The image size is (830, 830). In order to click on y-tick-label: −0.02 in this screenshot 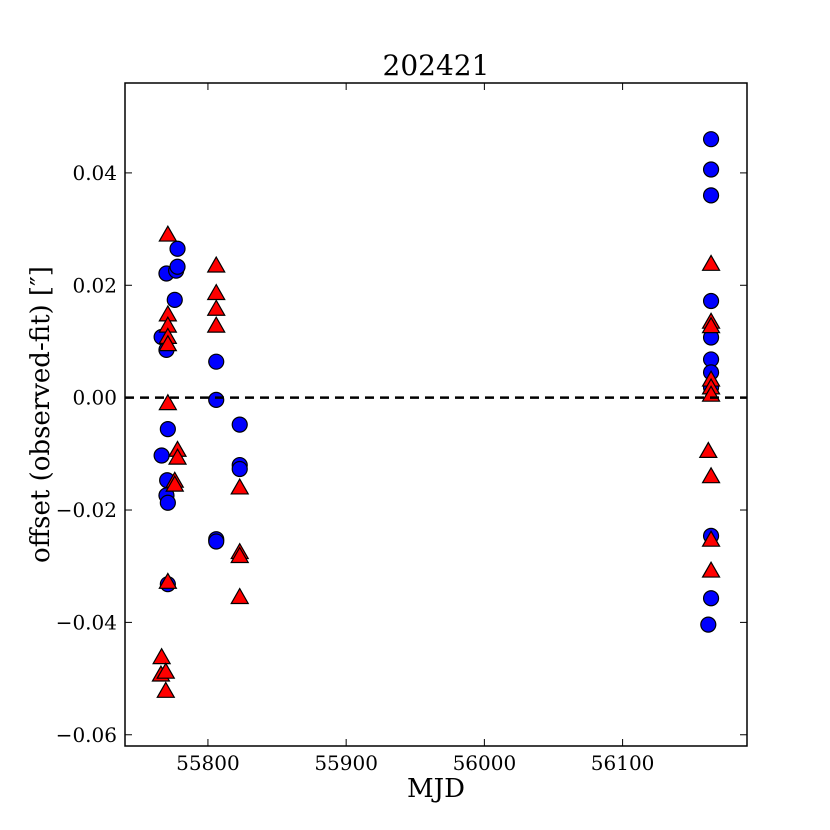, I will do `click(86, 510)`.